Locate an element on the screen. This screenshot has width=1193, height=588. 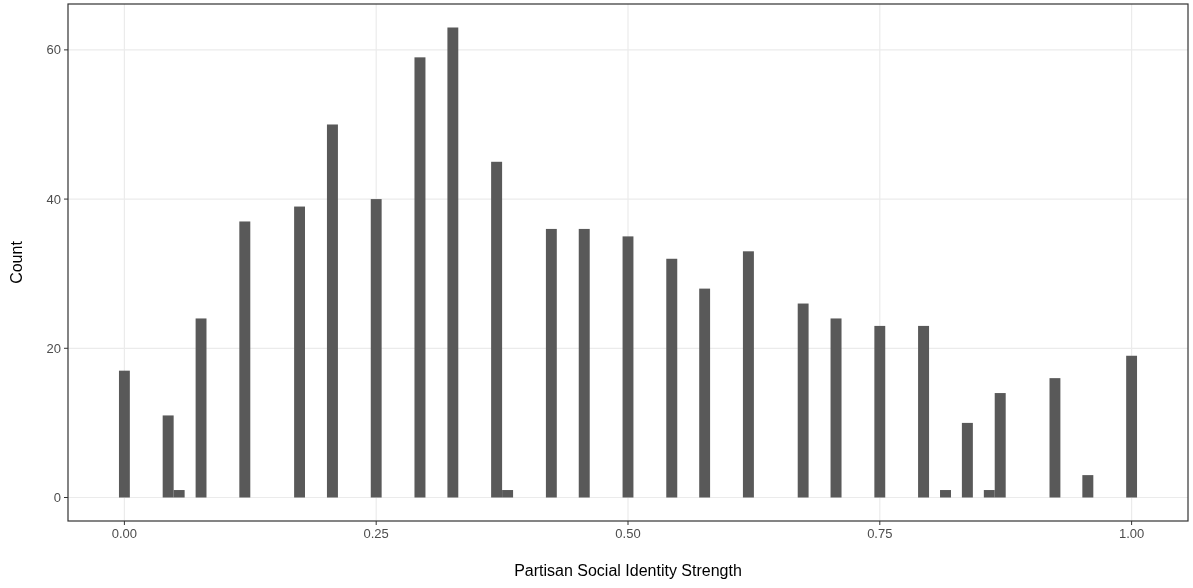
x-tick-label: 1.00 is located at coordinates (1131, 533).